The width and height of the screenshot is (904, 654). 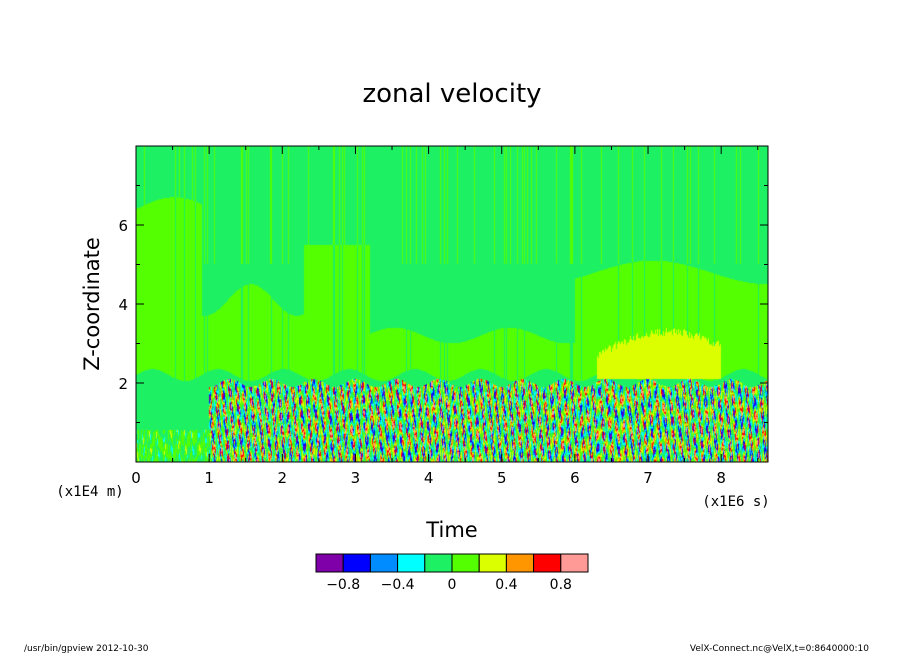 I want to click on colorbar-tick-label: 0.8, so click(x=561, y=585).